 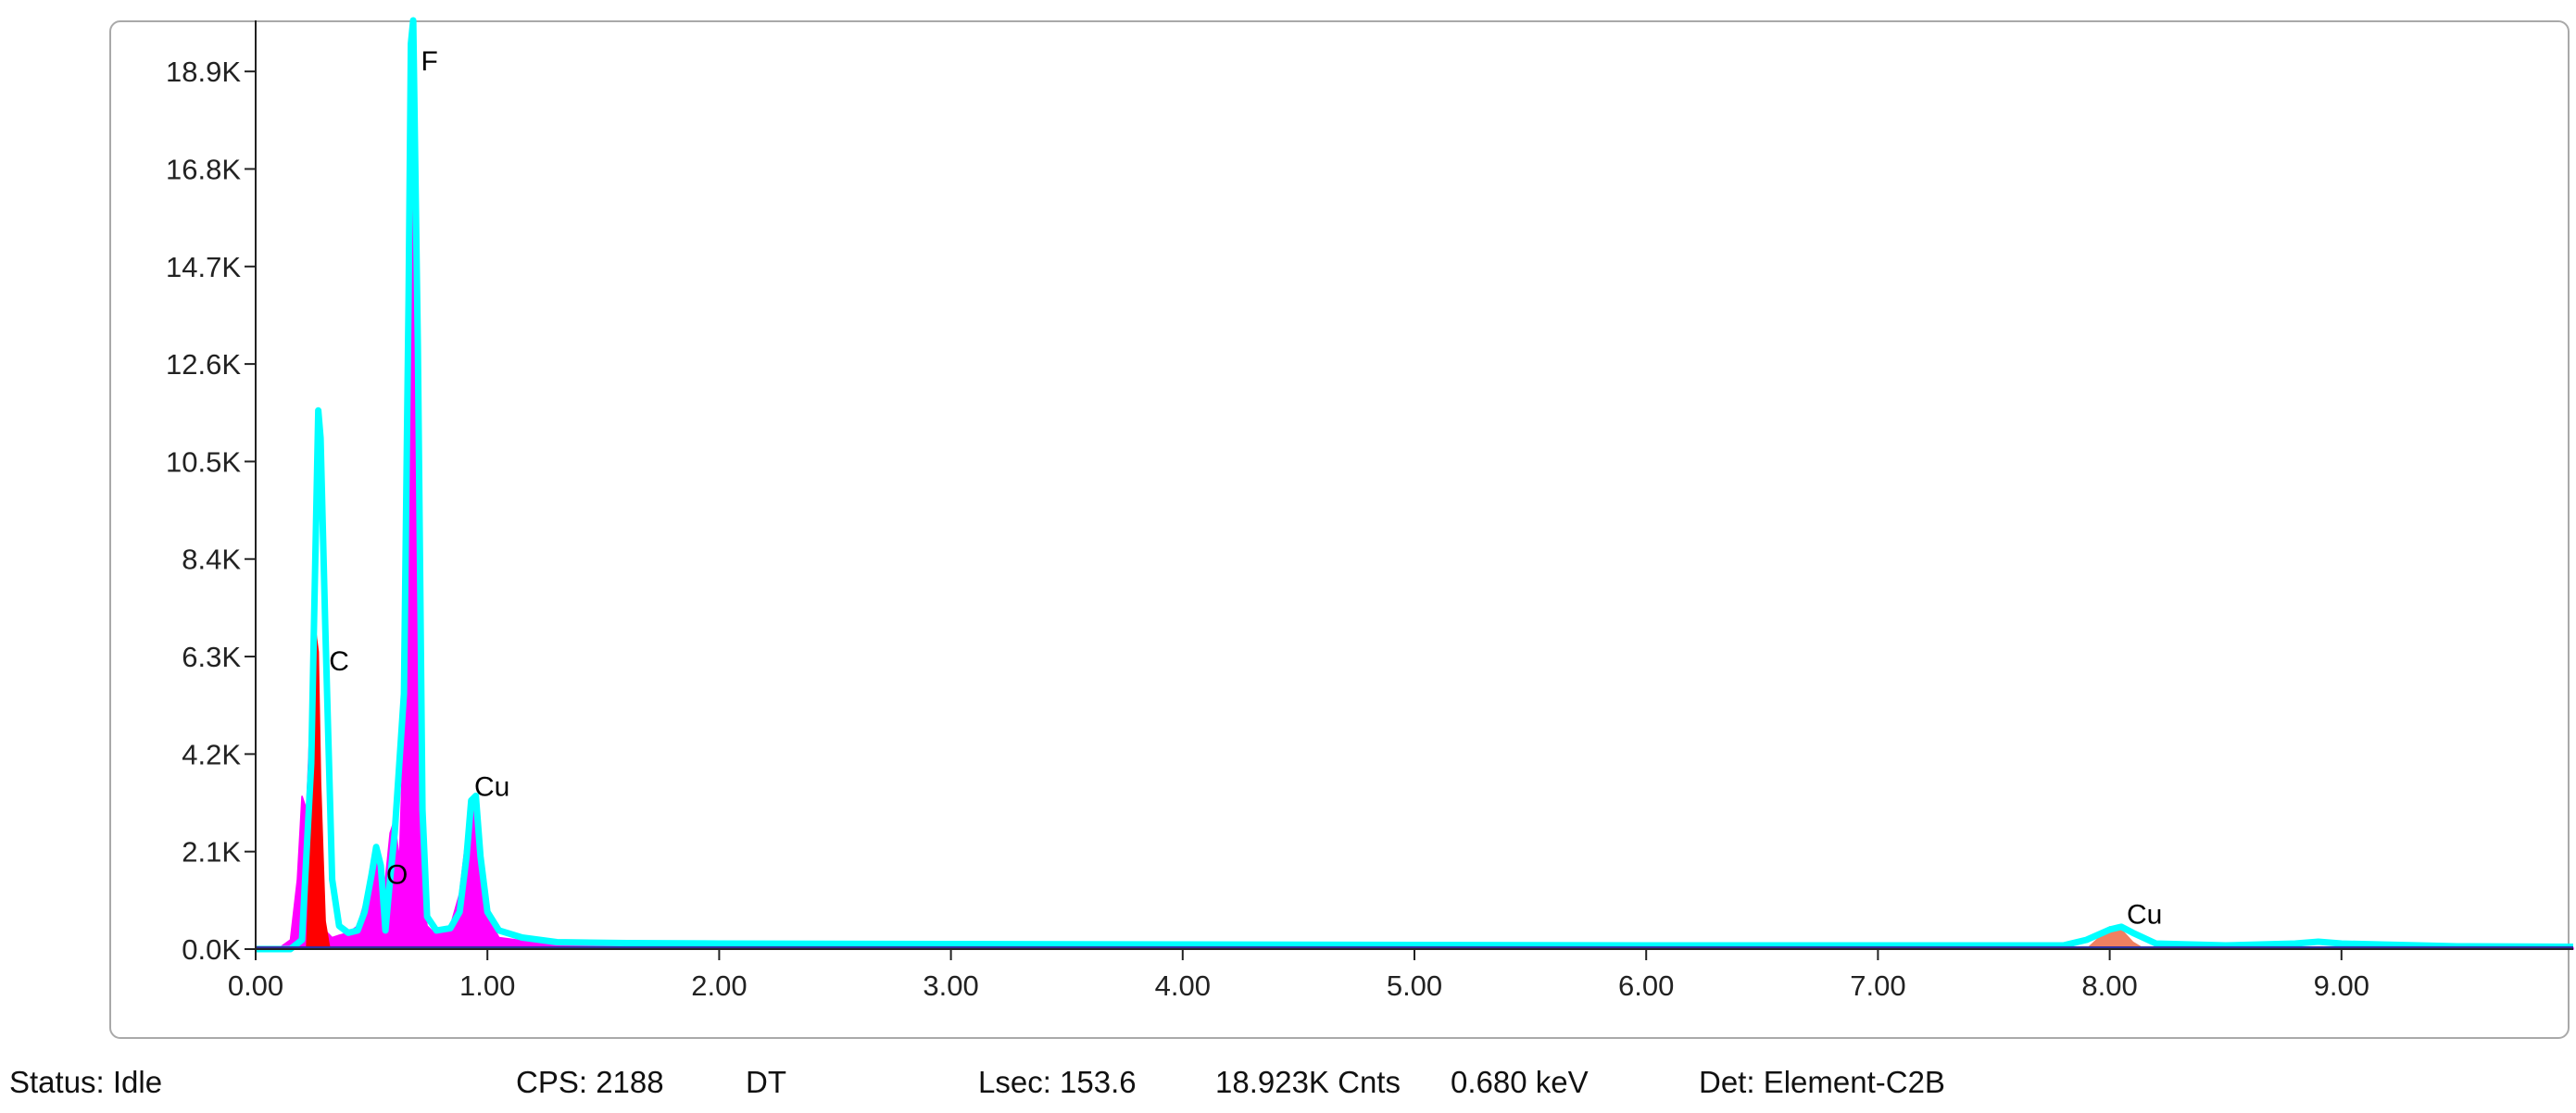 I want to click on y-tick-label-8: 16.8K, so click(x=203, y=169).